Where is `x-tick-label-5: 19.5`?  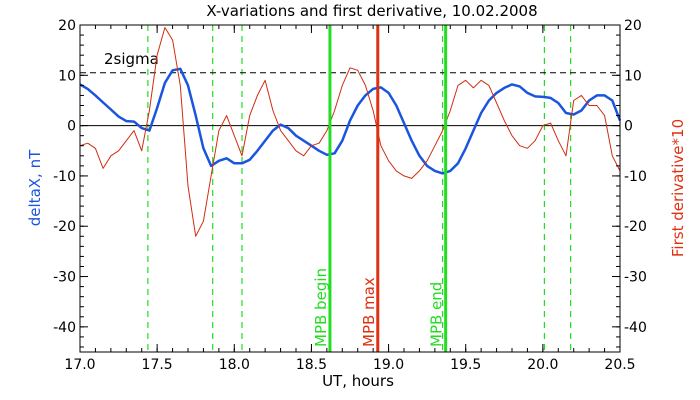 x-tick-label-5: 19.5 is located at coordinates (465, 365).